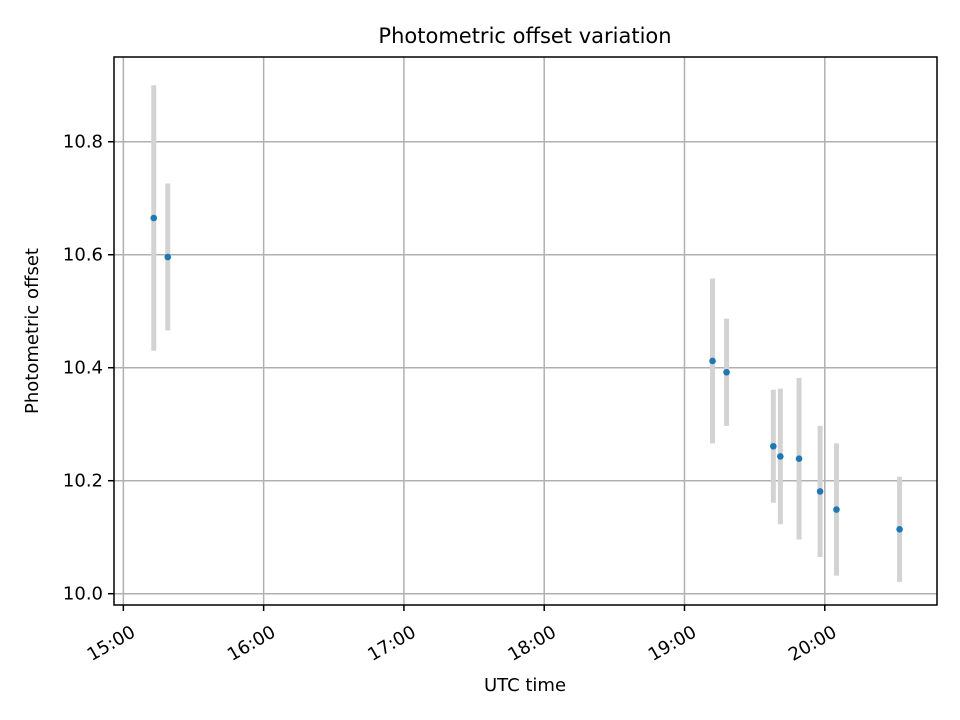  What do you see at coordinates (83, 481) in the screenshot?
I see `y-tick-label: 10.2` at bounding box center [83, 481].